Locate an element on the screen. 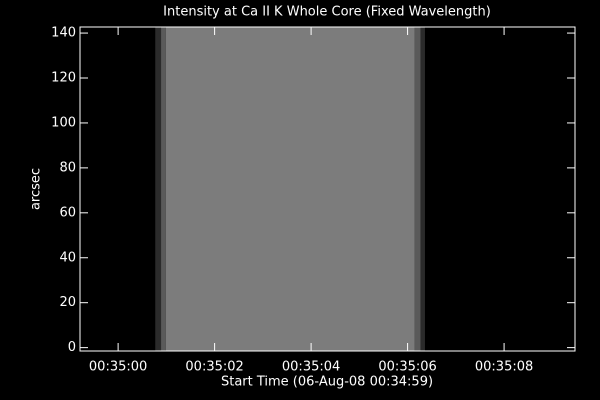 The image size is (600, 400). x-tick-label: 00:35:02 is located at coordinates (214, 367).